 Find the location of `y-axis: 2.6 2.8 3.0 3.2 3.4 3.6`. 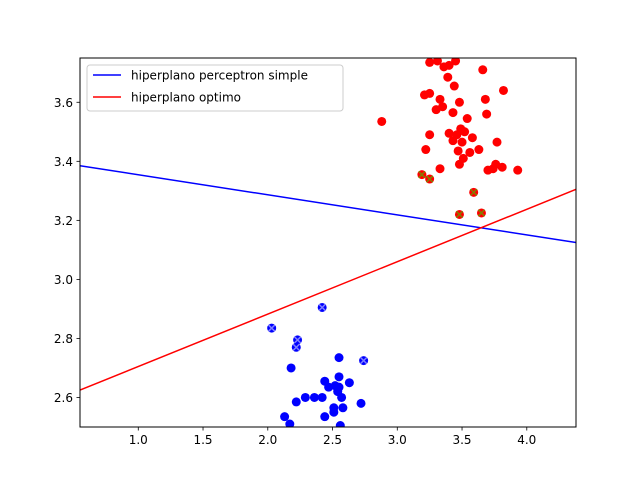

y-axis: 2.6 2.8 3.0 3.2 3.4 3.6 is located at coordinates (67, 250).